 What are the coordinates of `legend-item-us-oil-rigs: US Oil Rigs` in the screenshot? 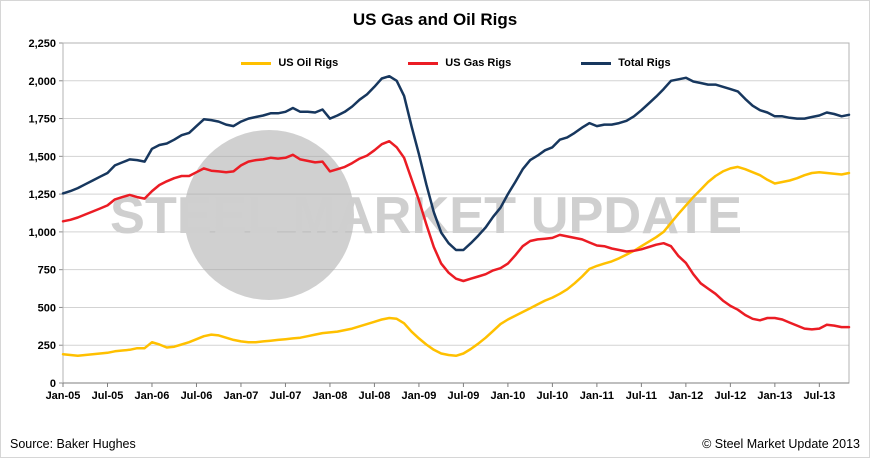 It's located at (289, 63).